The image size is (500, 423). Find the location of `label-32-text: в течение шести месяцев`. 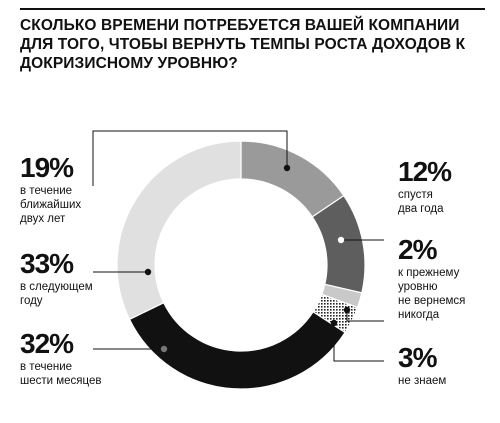

label-32-text: в течение шести месяцев is located at coordinates (61, 374).